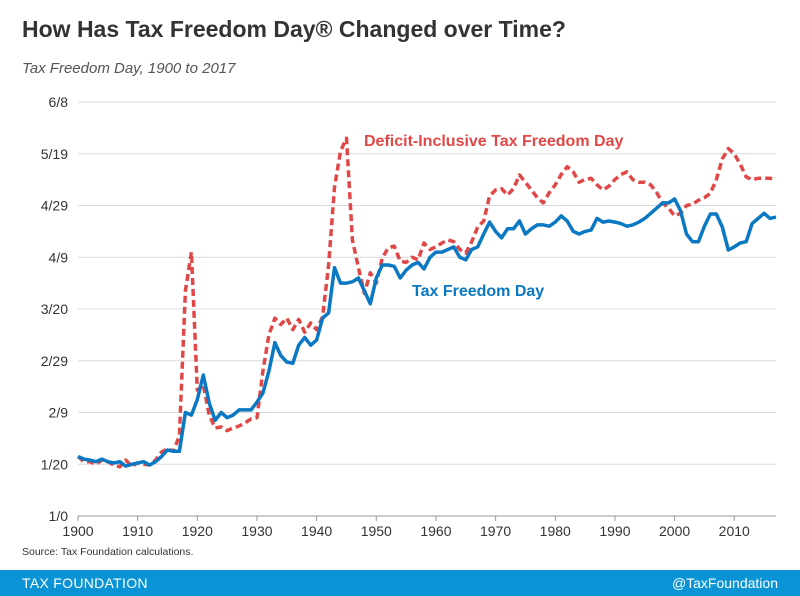 Image resolution: width=800 pixels, height=596 pixels. Describe the element at coordinates (478, 291) in the screenshot. I see `annotation-tax-freedom-day: Tax Freedom Day` at that location.